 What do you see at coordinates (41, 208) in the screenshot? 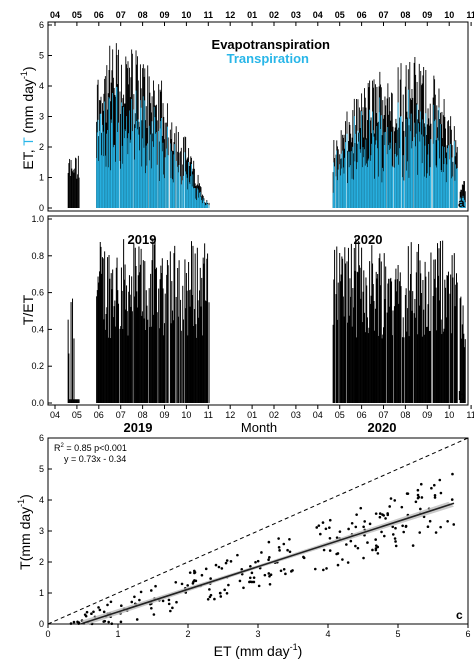
I see `y-tick-label-a: 0` at bounding box center [41, 208].